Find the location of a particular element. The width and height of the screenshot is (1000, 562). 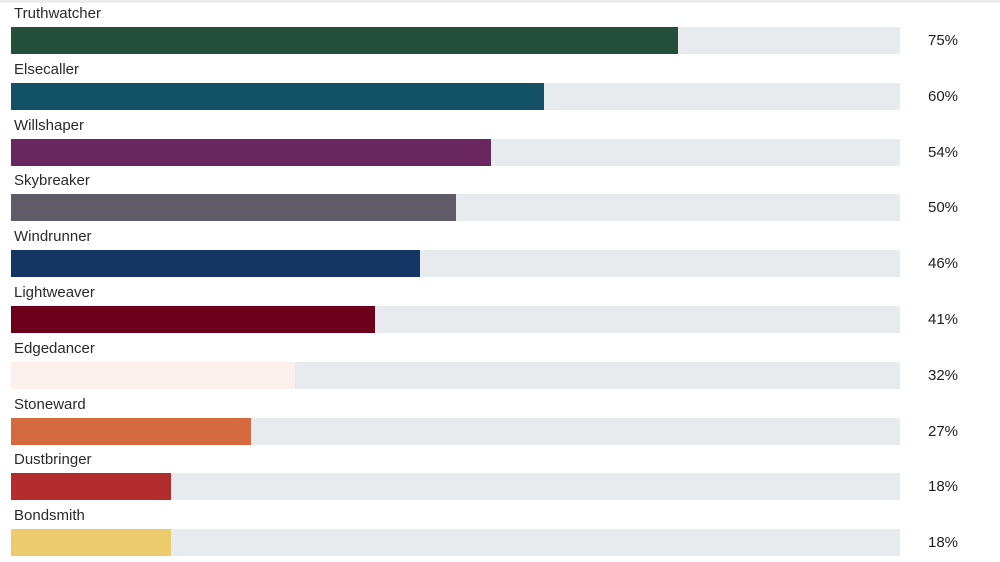

bar-value-label: 75% is located at coordinates (943, 40).